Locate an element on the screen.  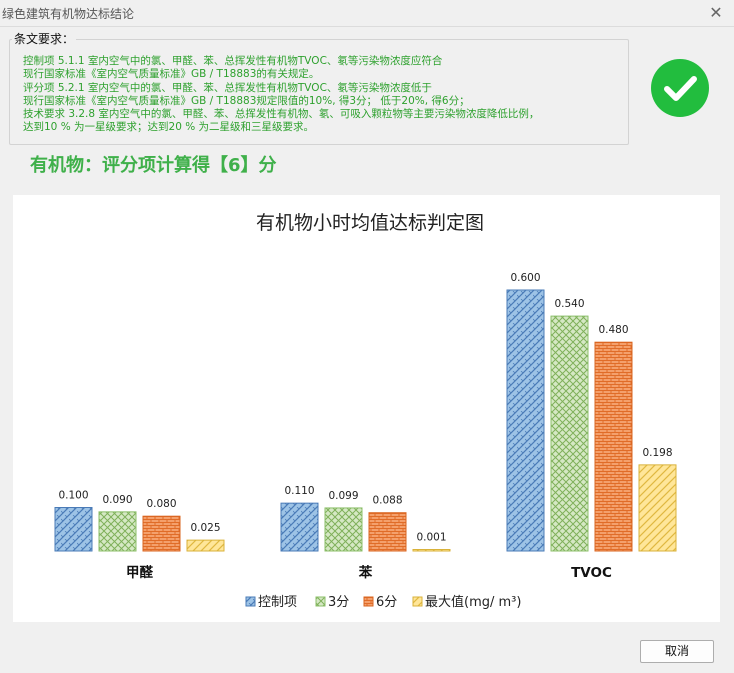
bar-苯-控制项 is located at coordinates (299, 527).